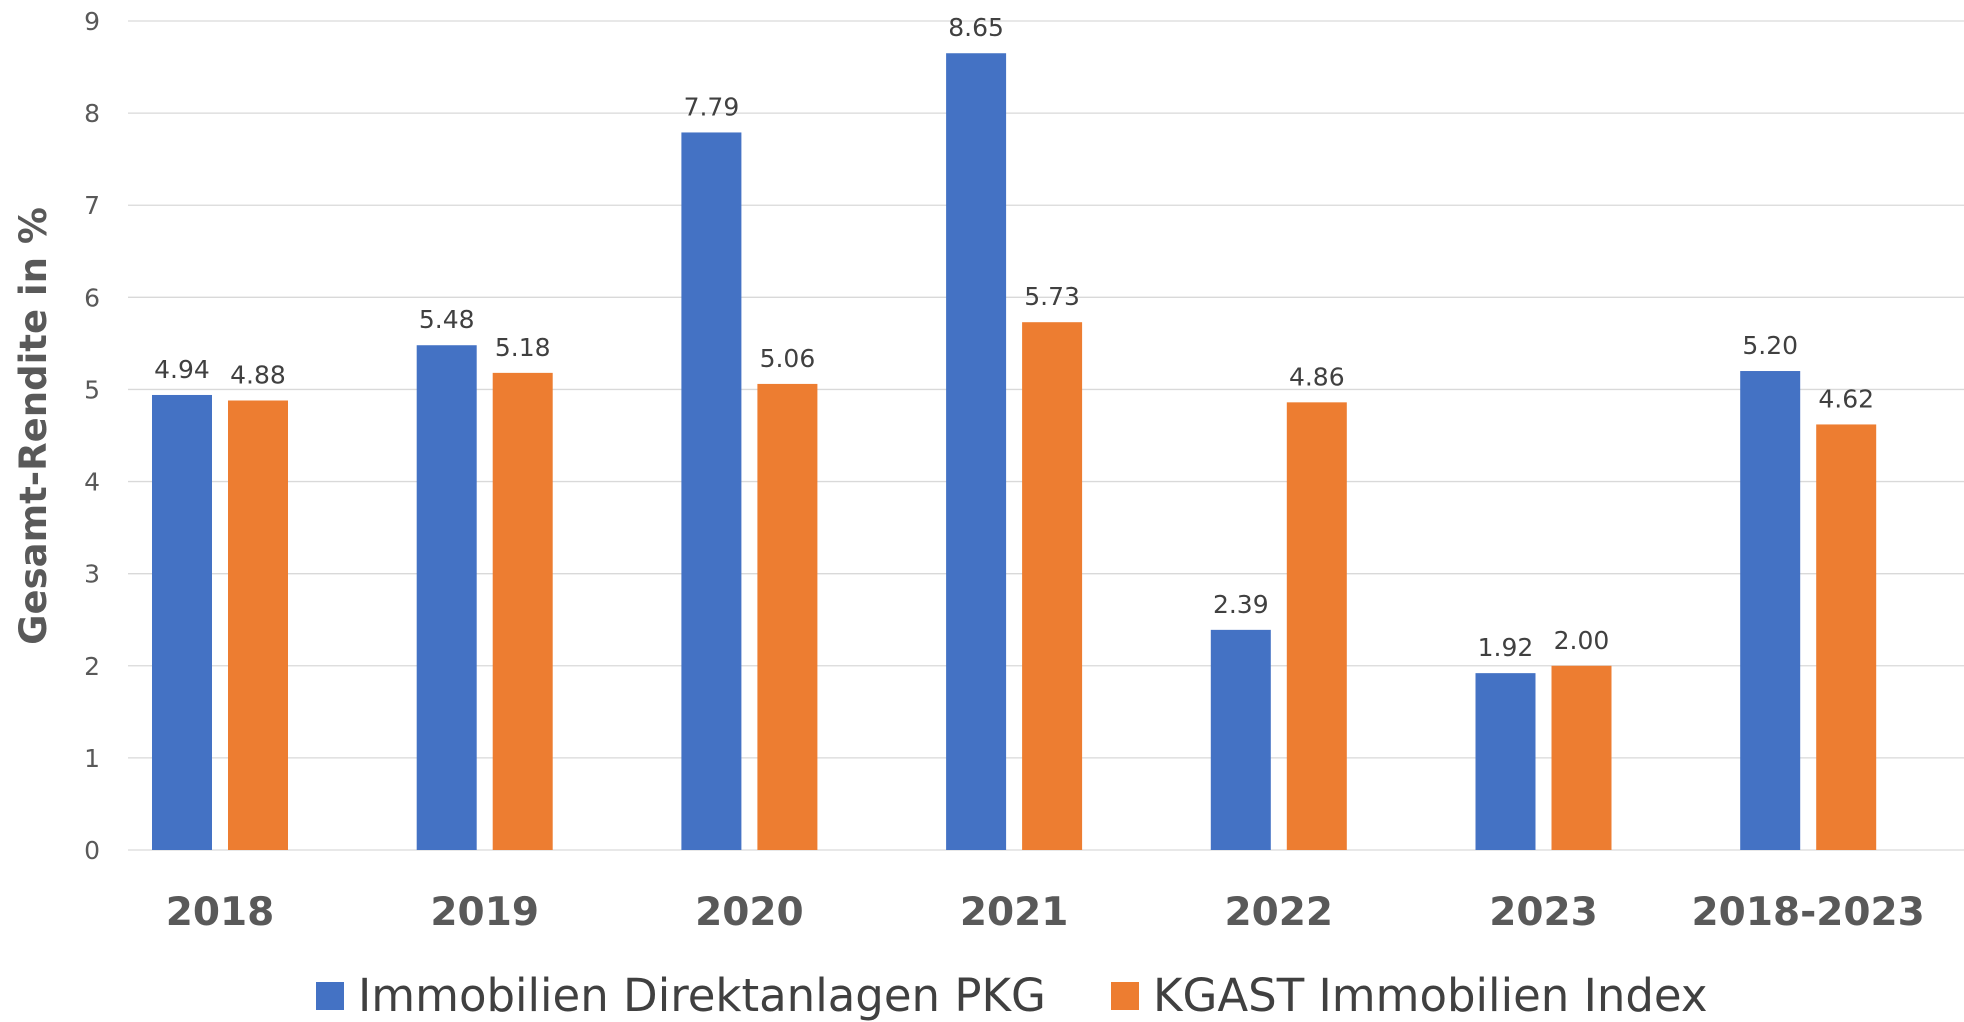 The width and height of the screenshot is (1964, 1022). Describe the element at coordinates (484, 912) in the screenshot. I see `x-category-label: 2019` at that location.